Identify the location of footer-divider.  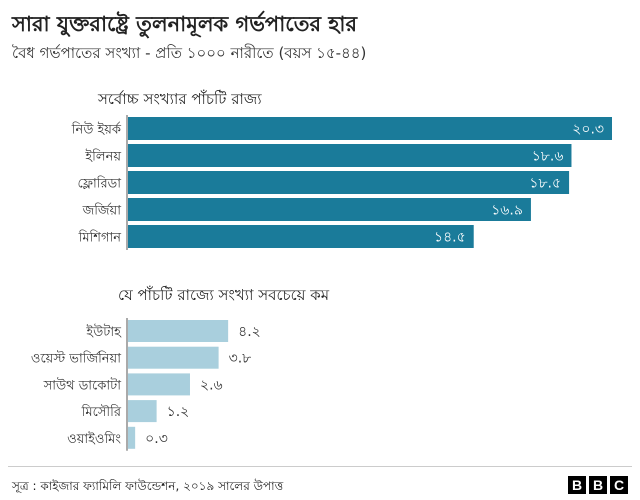
(320, 466).